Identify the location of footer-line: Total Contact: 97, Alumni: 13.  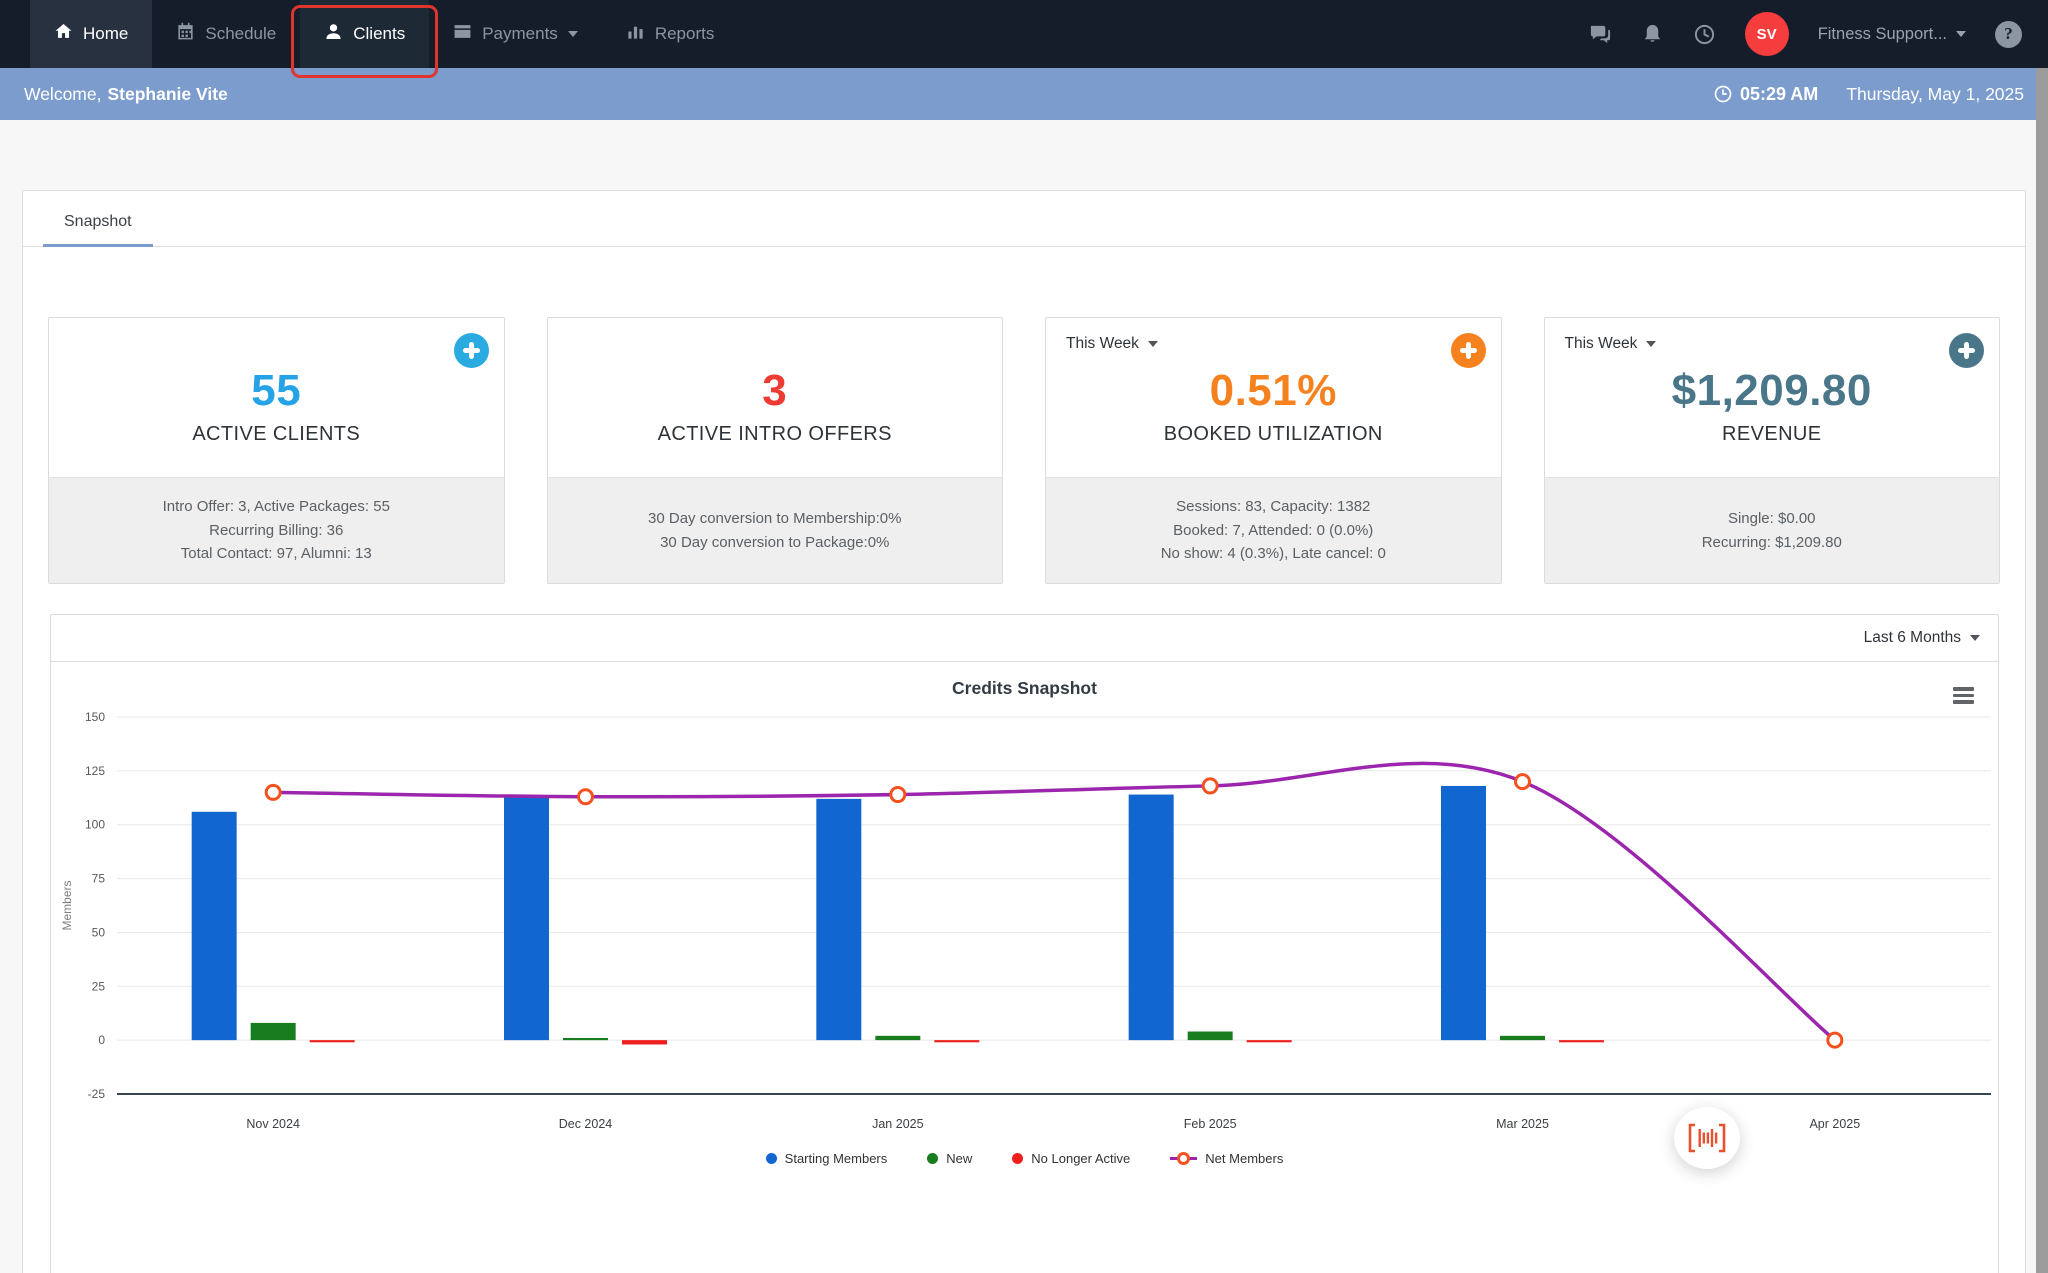
(276, 554).